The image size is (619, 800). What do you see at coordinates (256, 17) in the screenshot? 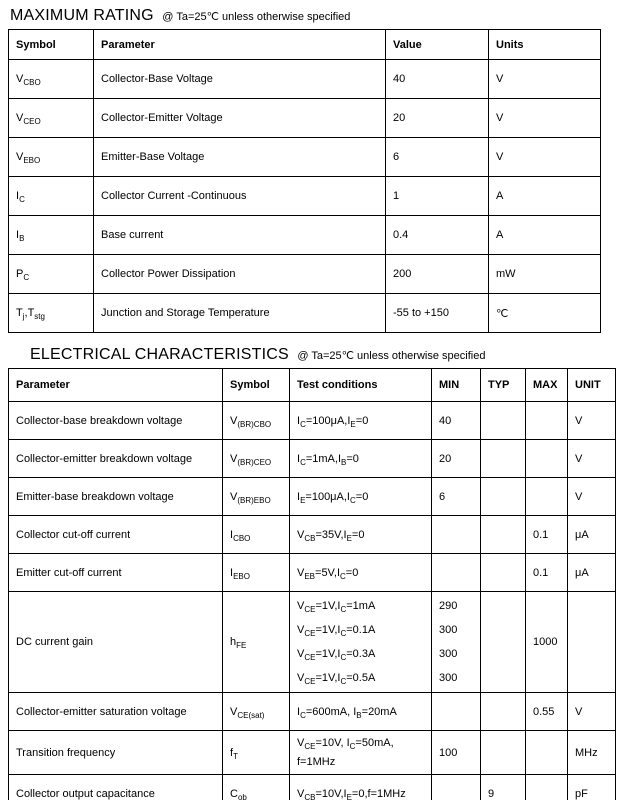
I see `max-rating-note: @ Ta=25℃ unless otherwise specified` at bounding box center [256, 17].